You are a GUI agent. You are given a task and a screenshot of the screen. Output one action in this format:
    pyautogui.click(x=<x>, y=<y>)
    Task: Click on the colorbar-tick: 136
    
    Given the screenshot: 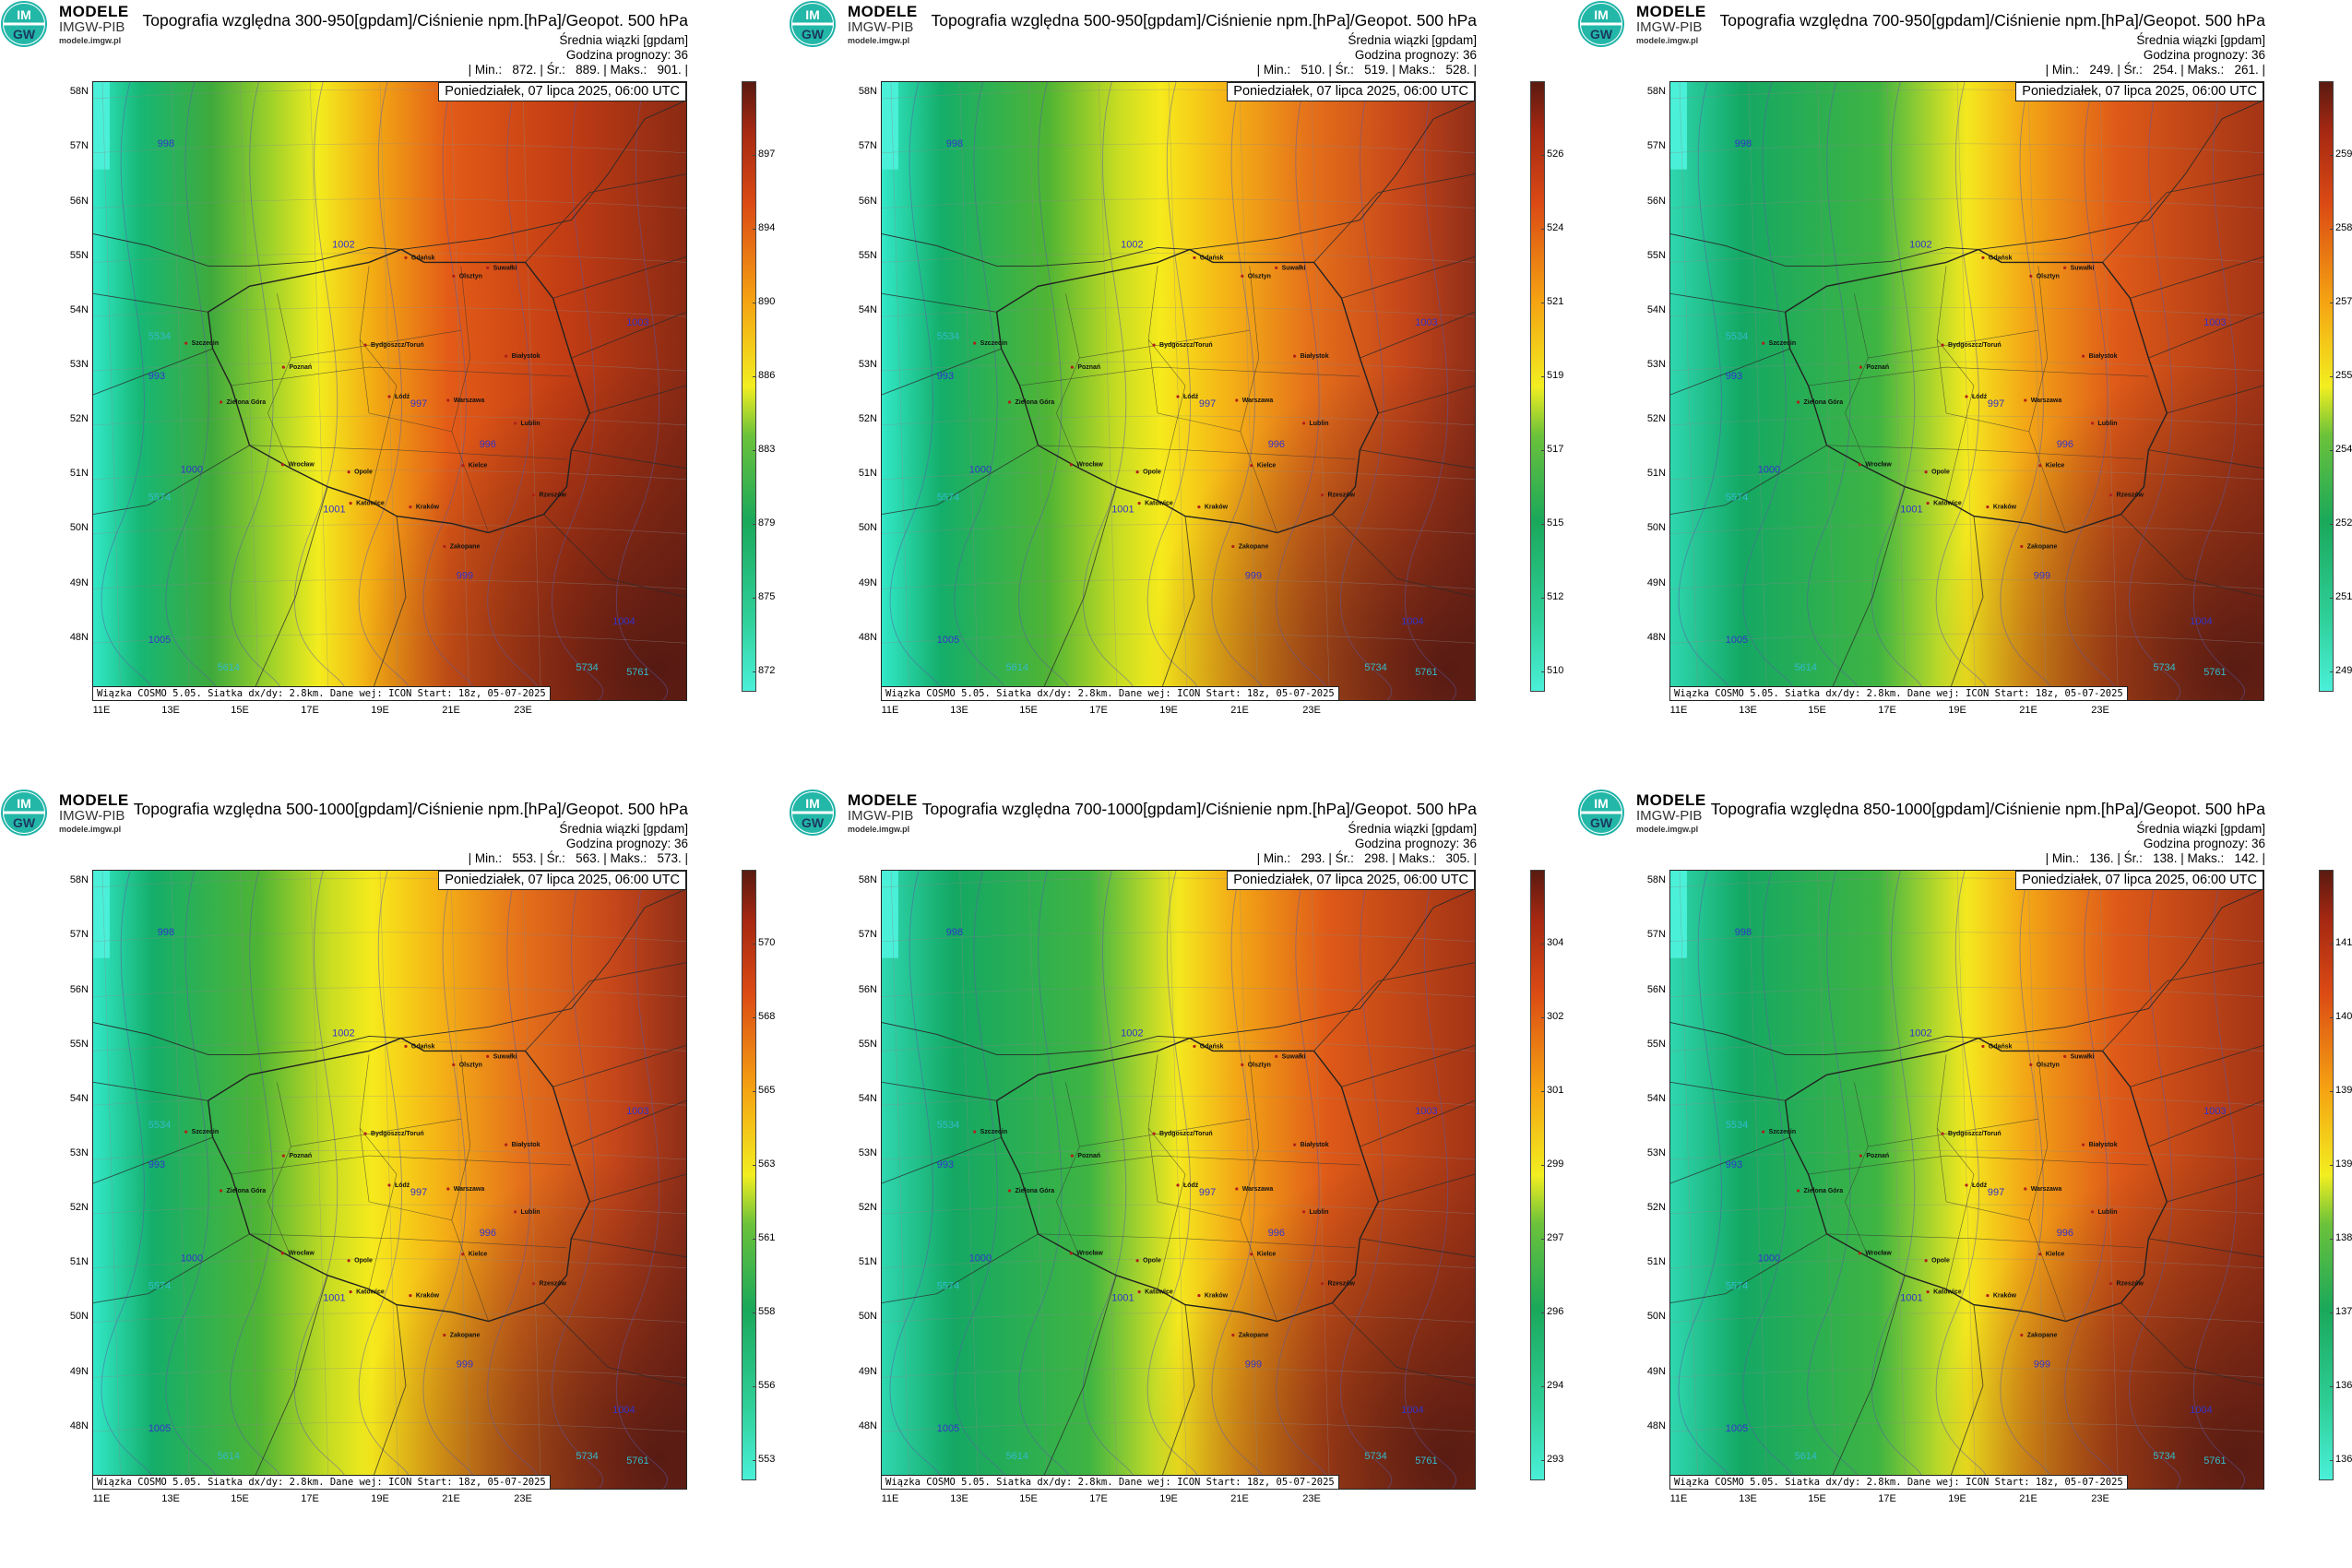 What is the action you would take?
    pyautogui.click(x=2340, y=1385)
    